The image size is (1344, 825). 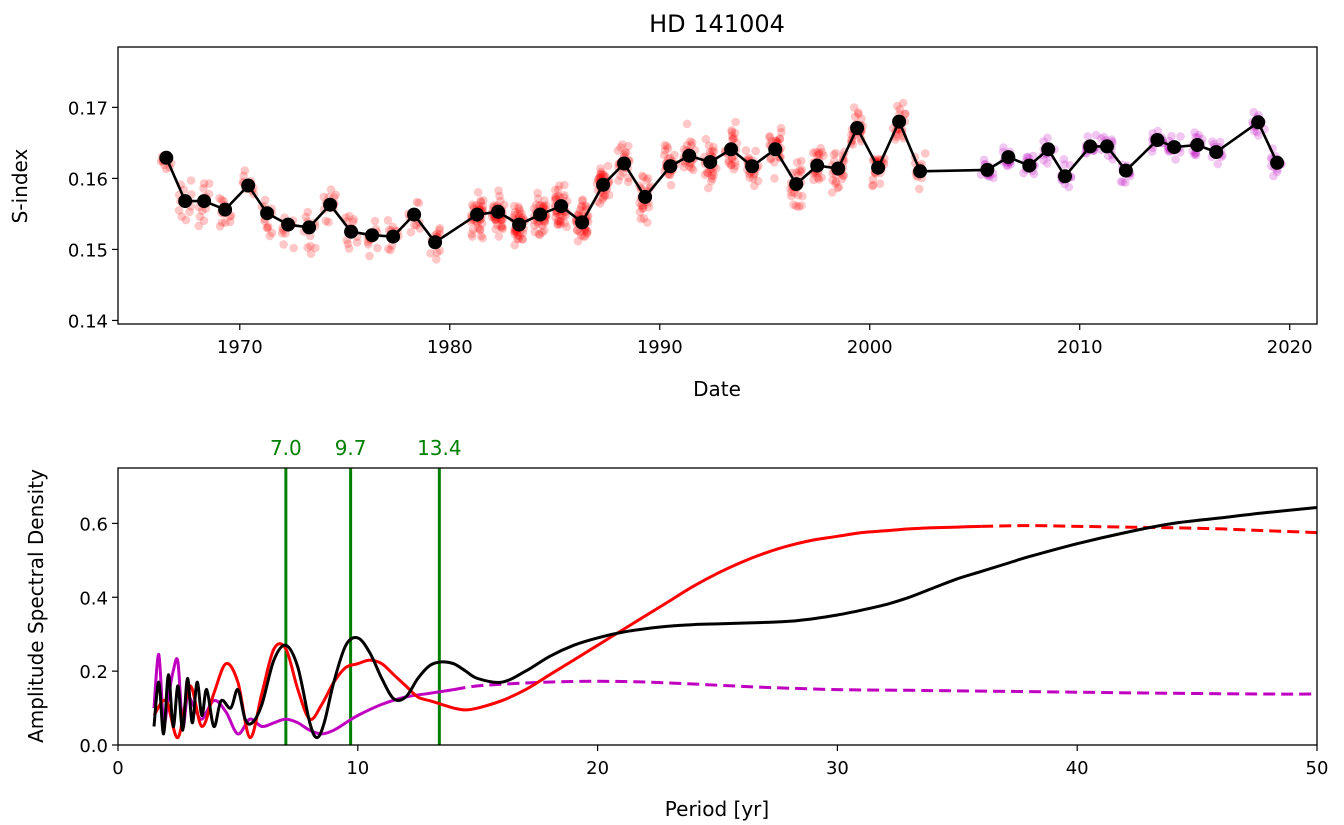 I want to click on top-y-tick-label: 0.16, so click(x=88, y=179).